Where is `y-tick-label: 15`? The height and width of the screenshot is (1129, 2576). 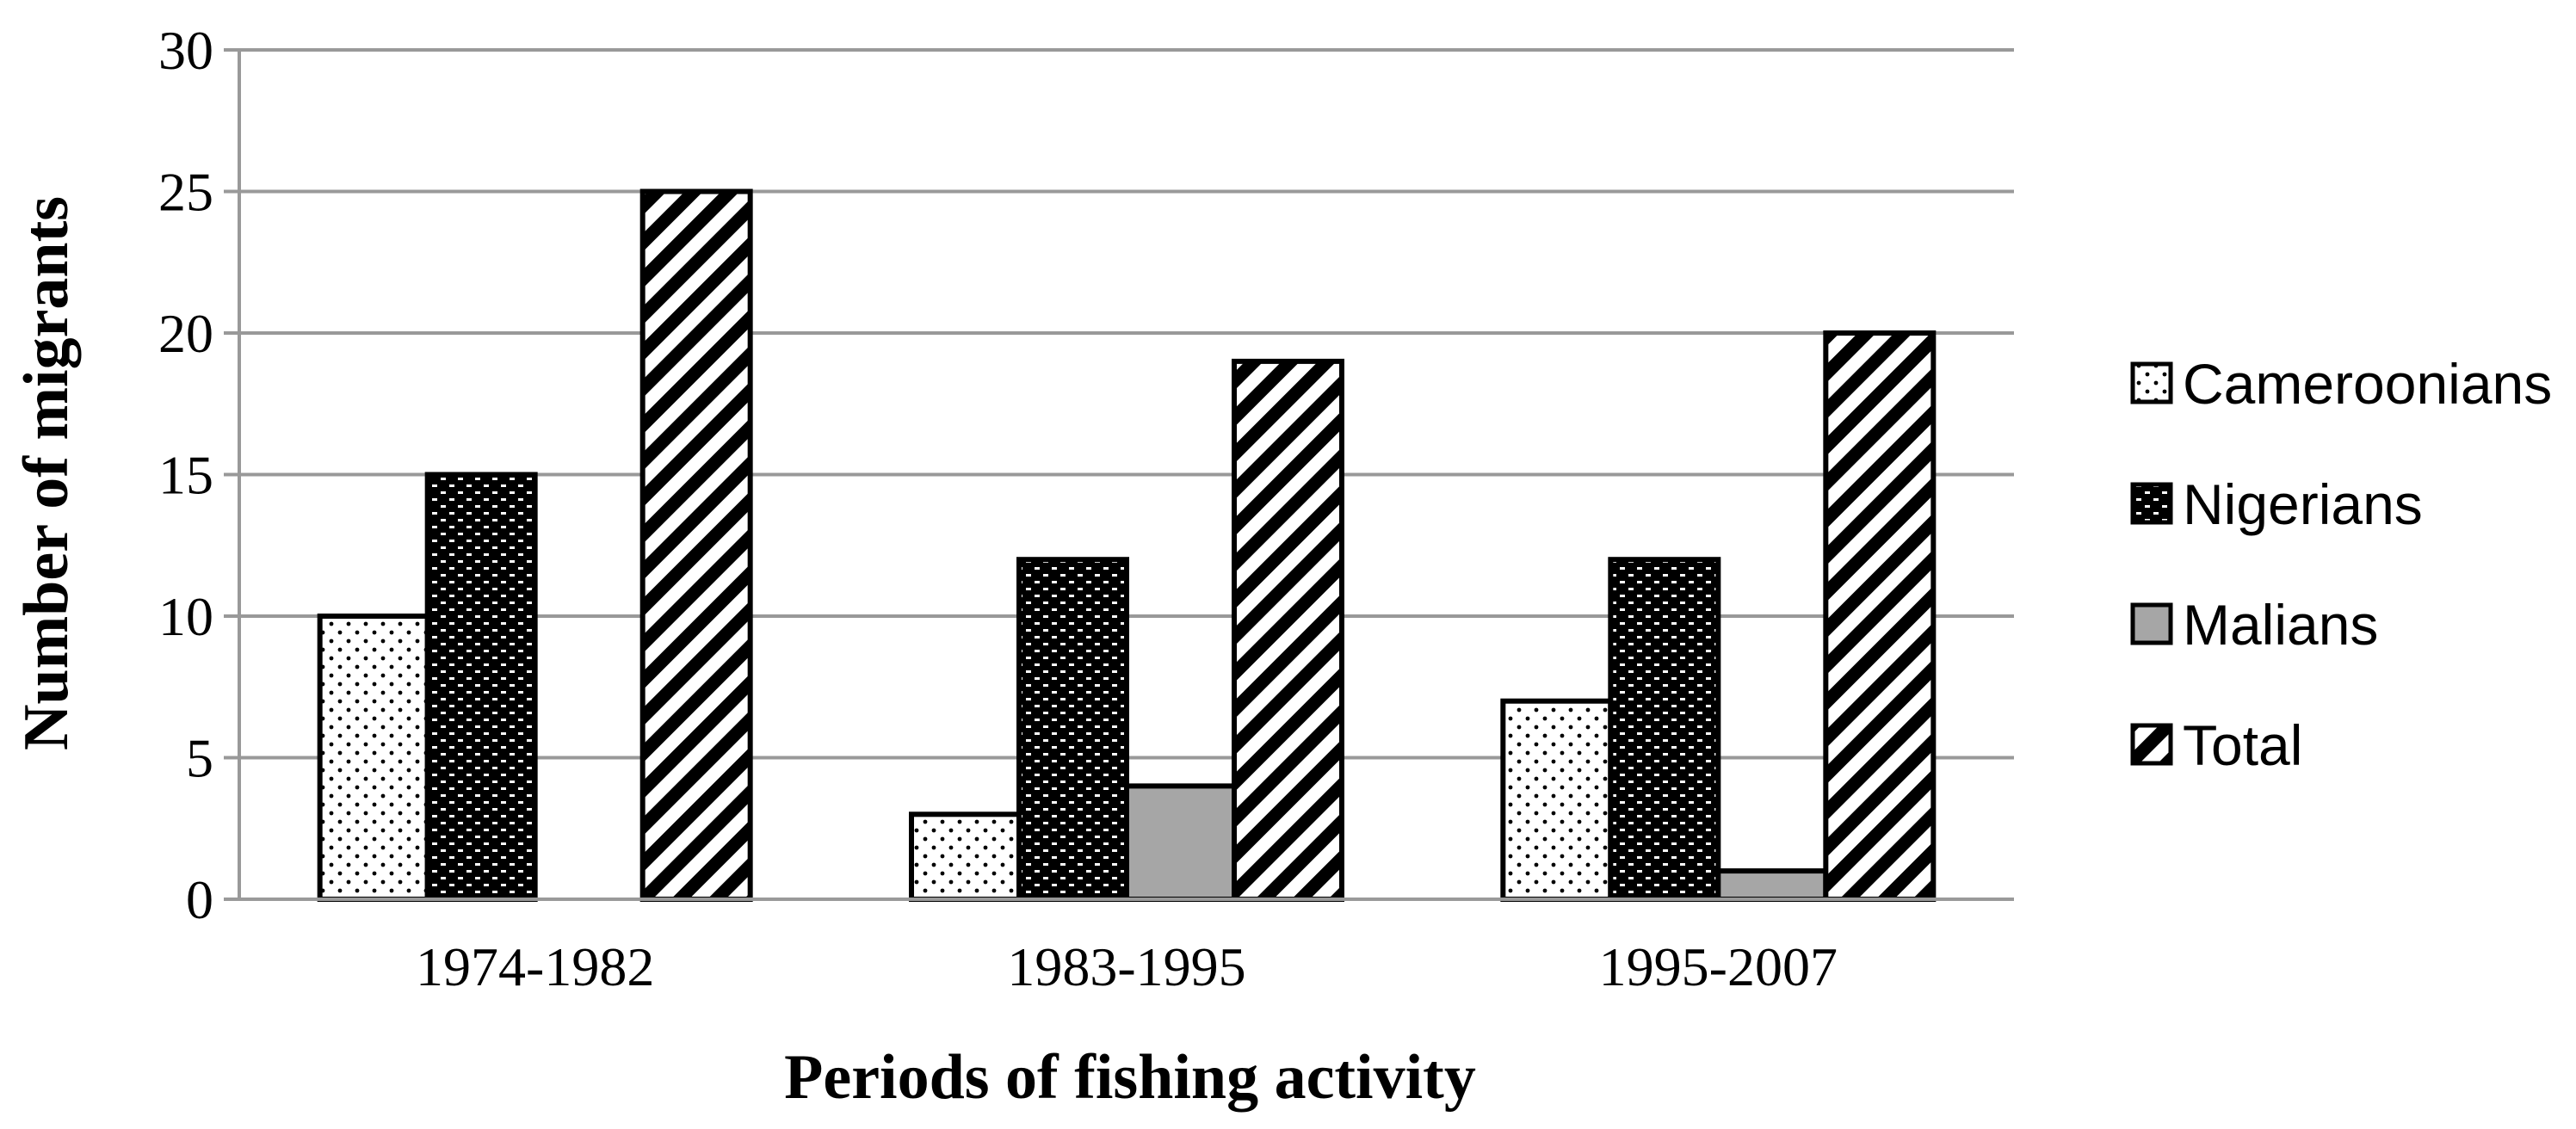
y-tick-label: 15 is located at coordinates (185, 475).